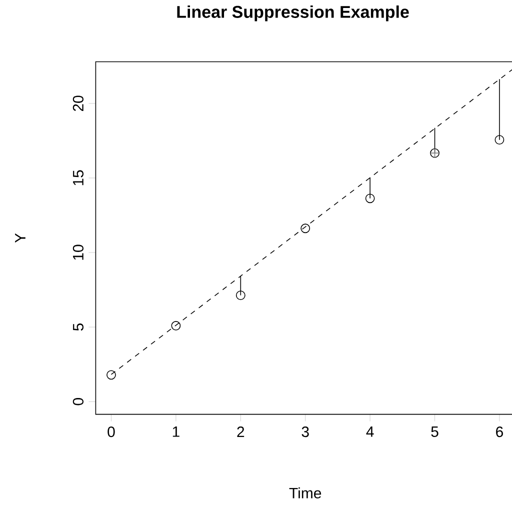 The width and height of the screenshot is (512, 505). What do you see at coordinates (78, 327) in the screenshot?
I see `y-tick-label: 5` at bounding box center [78, 327].